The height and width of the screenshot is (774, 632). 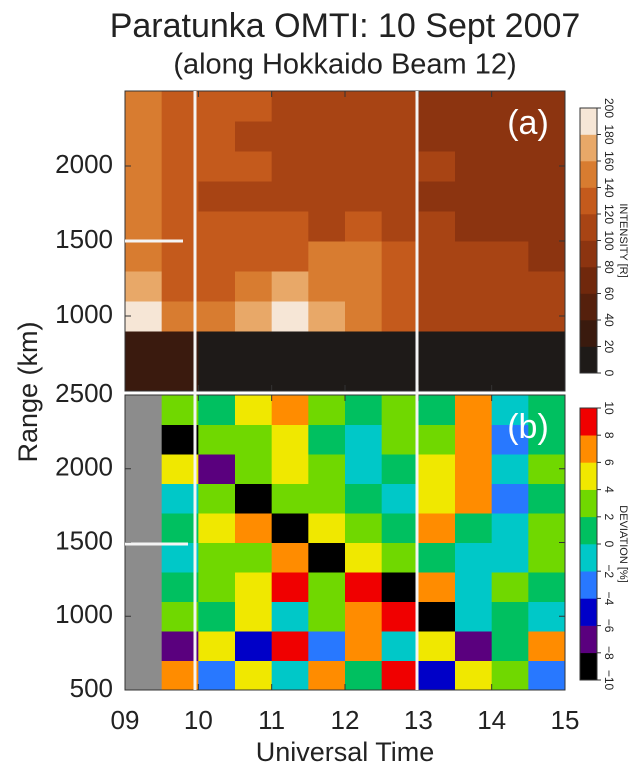 I want to click on colorbar-tick-label: 6, so click(x=609, y=462).